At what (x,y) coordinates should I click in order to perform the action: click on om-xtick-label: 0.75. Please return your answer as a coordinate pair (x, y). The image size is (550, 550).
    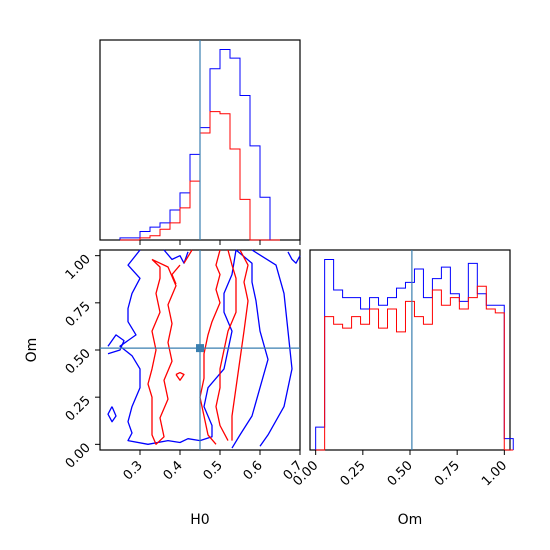
    Looking at the image, I should click on (447, 473).